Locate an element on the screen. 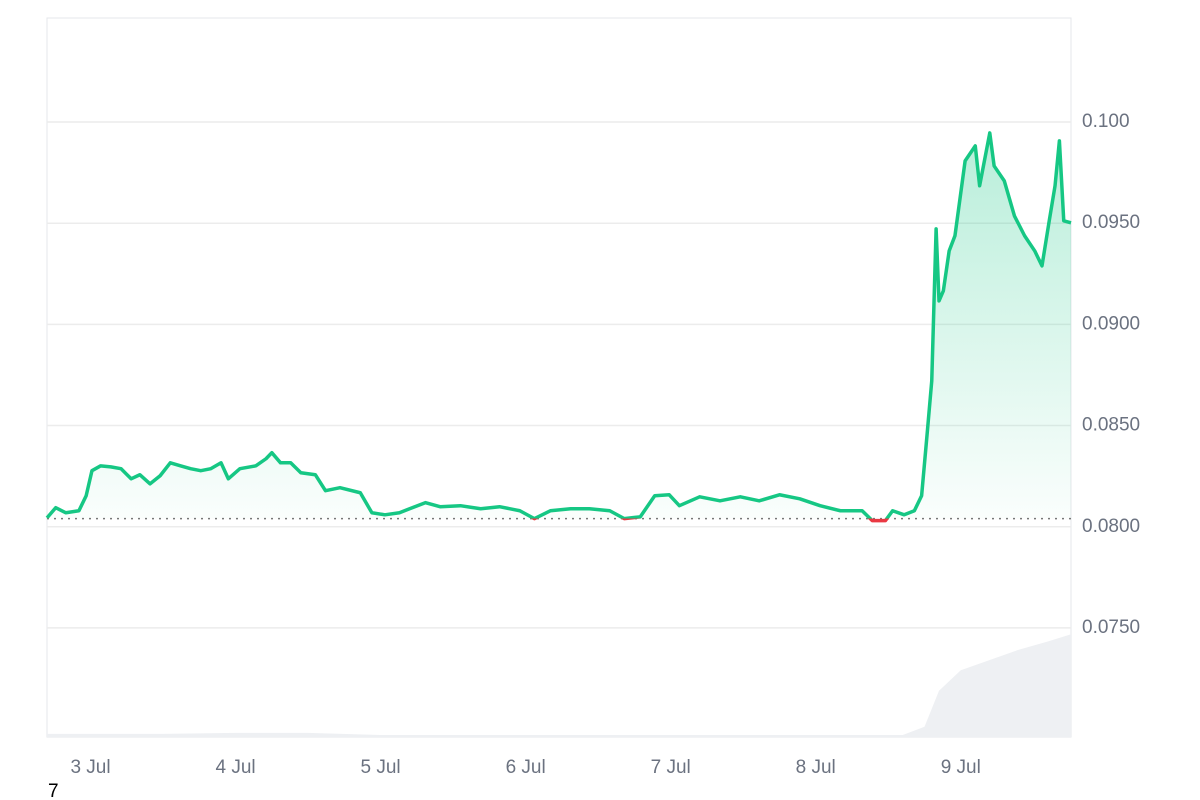 This screenshot has width=1200, height=800. volume-area is located at coordinates (559, 685).